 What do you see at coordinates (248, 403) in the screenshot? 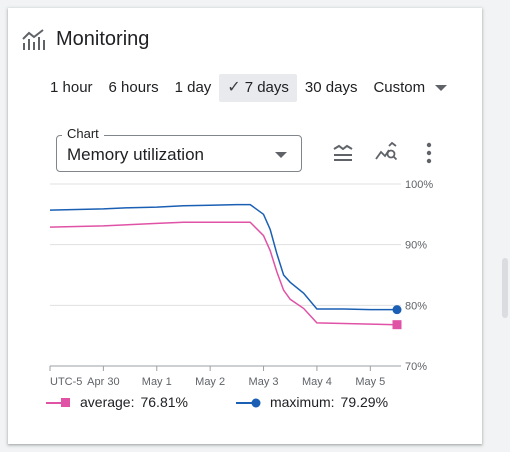
I see `legend-maximum-swatch` at bounding box center [248, 403].